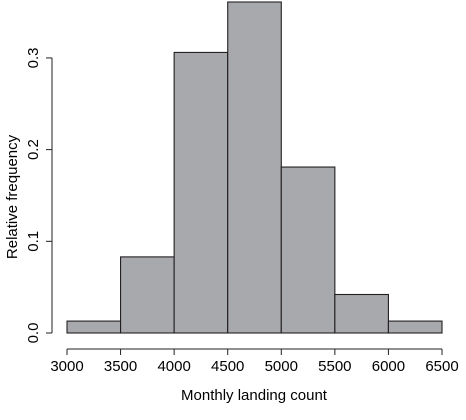 The image size is (466, 420). What do you see at coordinates (441, 366) in the screenshot?
I see `x-tick-label: 6500` at bounding box center [441, 366].